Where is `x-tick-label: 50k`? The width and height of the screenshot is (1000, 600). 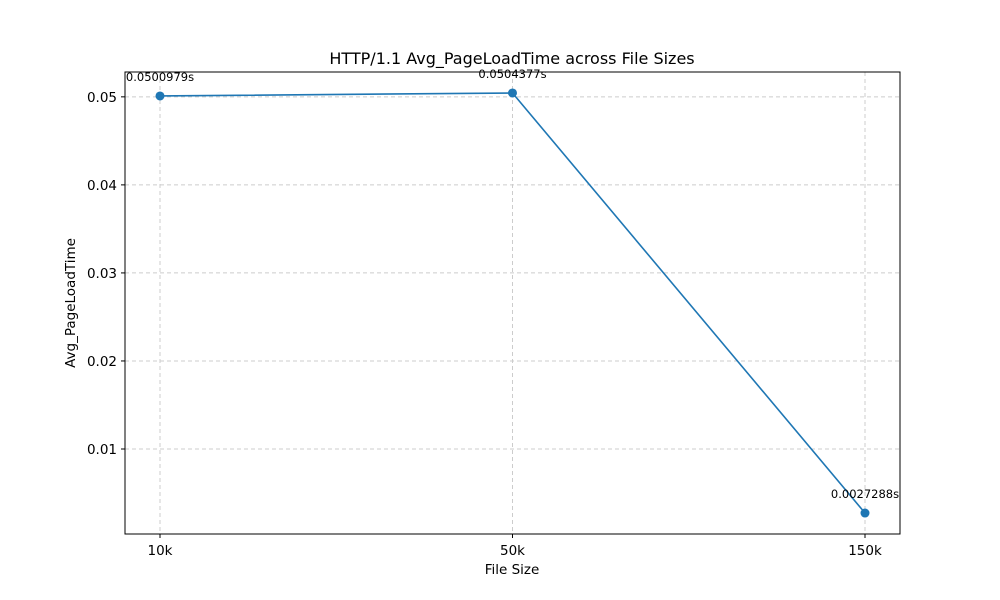 x-tick-label: 50k is located at coordinates (512, 551).